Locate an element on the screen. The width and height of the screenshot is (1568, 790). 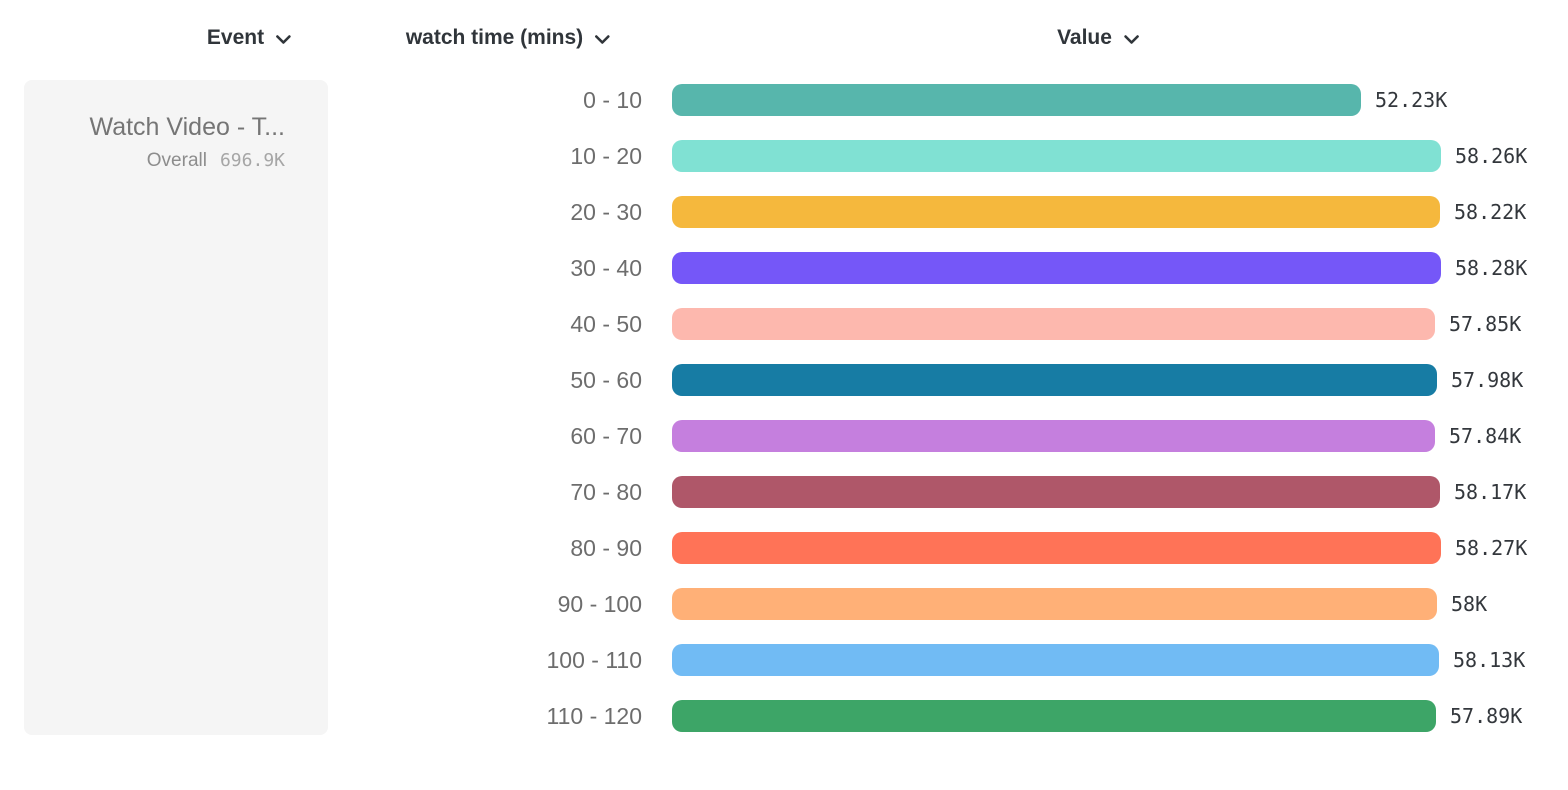
bucket-label: 80 - 90 is located at coordinates (606, 547).